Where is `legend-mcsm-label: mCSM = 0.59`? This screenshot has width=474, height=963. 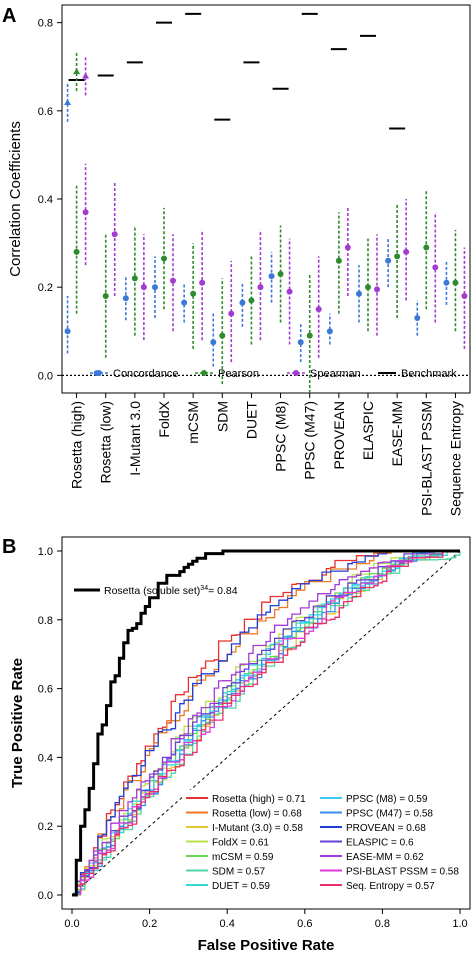 legend-mcsm-label: mCSM = 0.59 is located at coordinates (243, 857).